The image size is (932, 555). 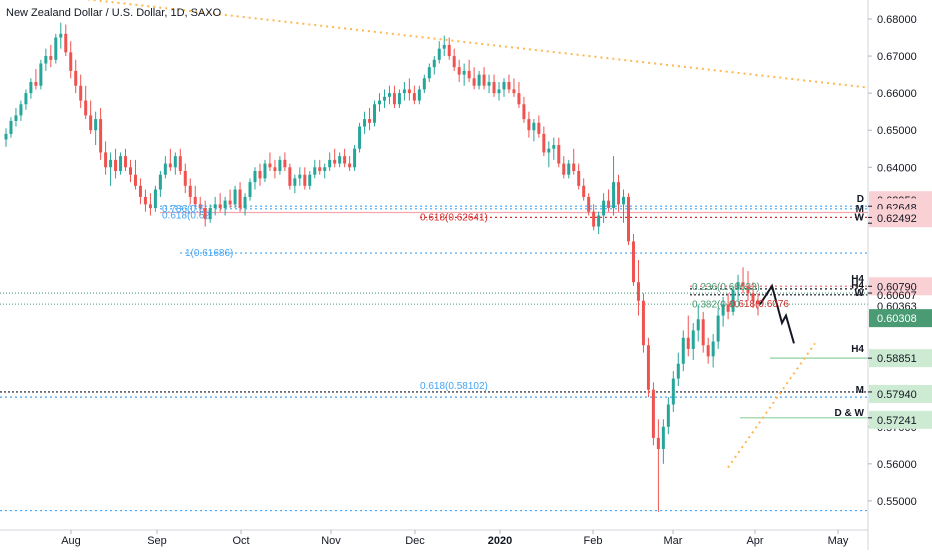 What do you see at coordinates (183, 209) in the screenshot?
I see `fib-label: 0.786(0.6` at bounding box center [183, 209].